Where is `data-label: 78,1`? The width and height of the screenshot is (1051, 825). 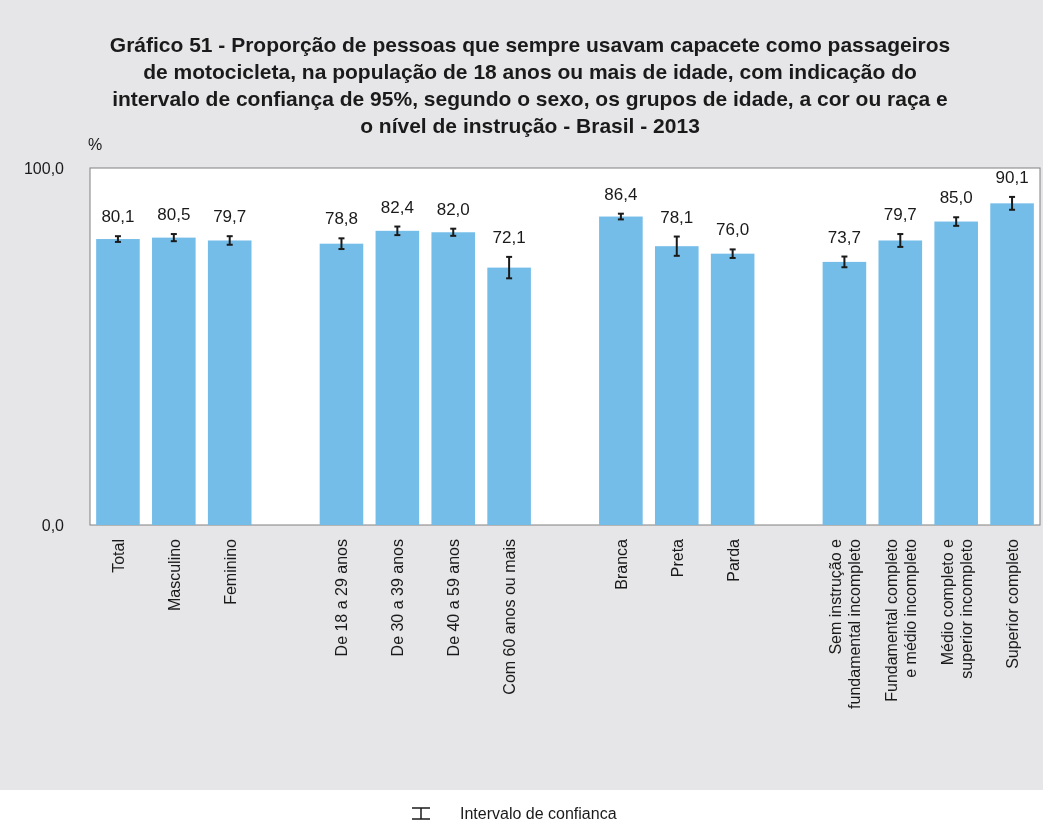 data-label: 78,1 is located at coordinates (677, 217).